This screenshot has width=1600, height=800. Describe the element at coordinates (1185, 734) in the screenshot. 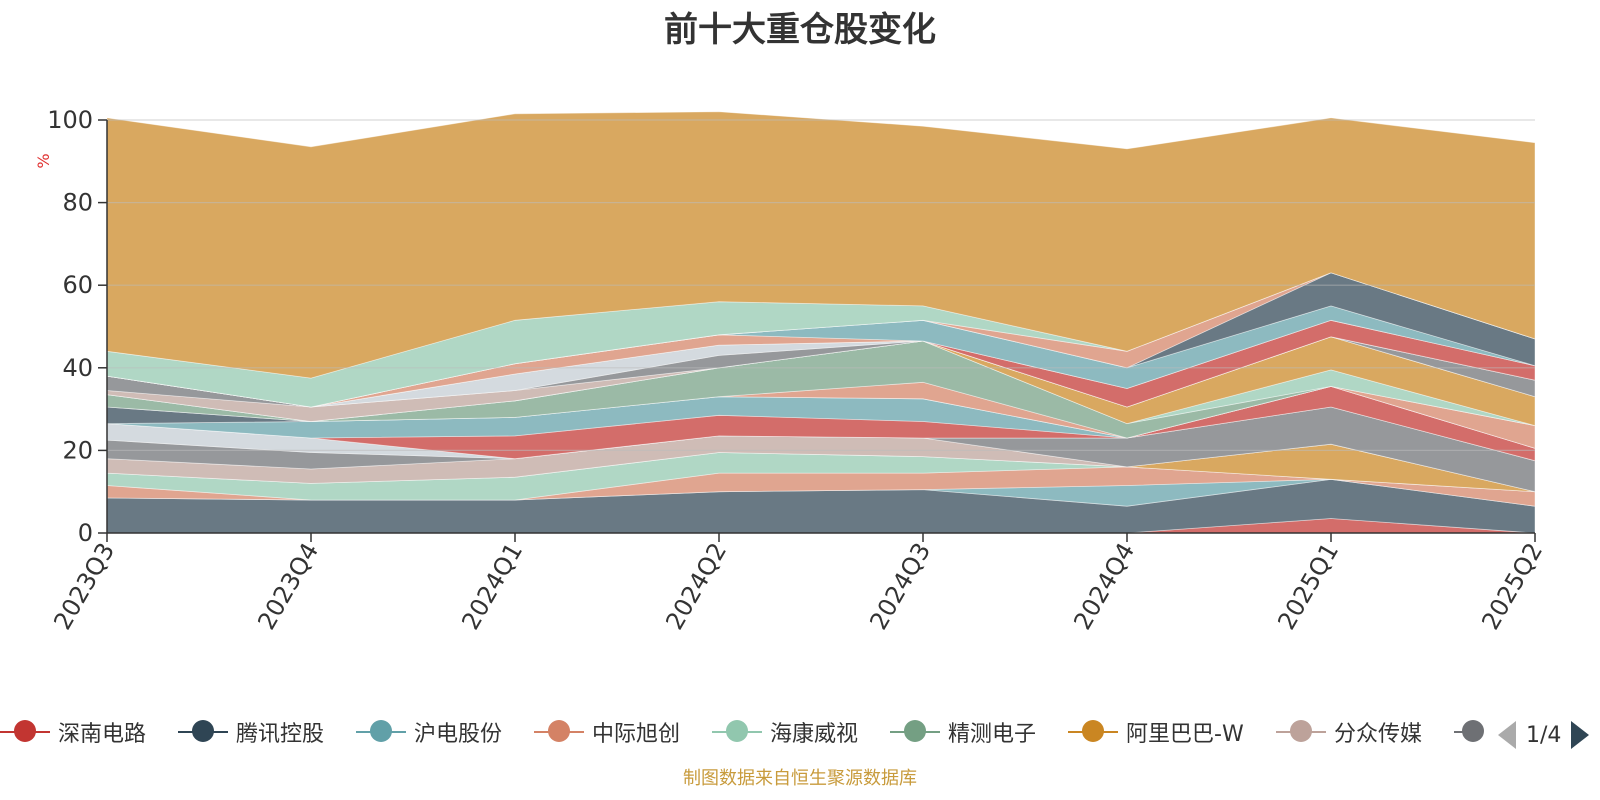

I see `legend-label: 阿里巴巴-W` at that location.